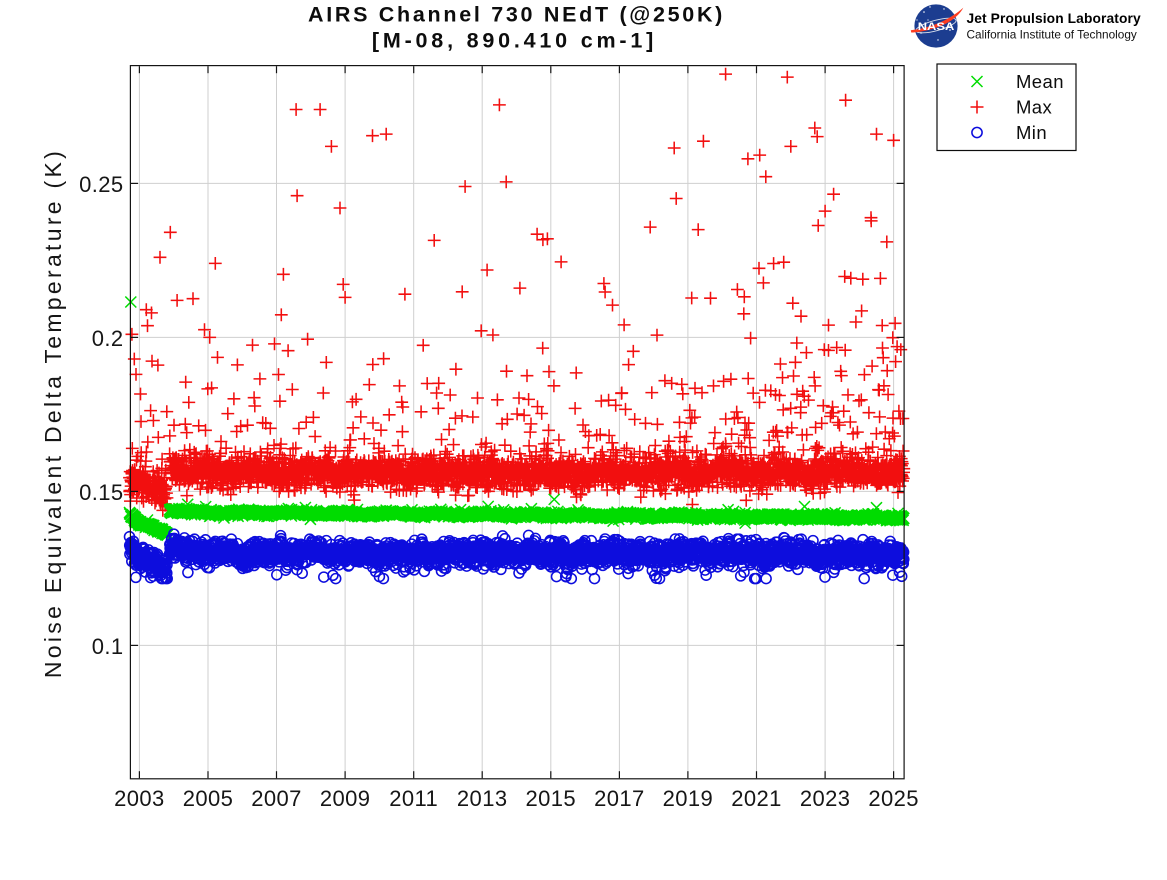 Image resolution: width=1167 pixels, height=880 pixels. What do you see at coordinates (1040, 81) in the screenshot?
I see `svg-text: Mean` at bounding box center [1040, 81].